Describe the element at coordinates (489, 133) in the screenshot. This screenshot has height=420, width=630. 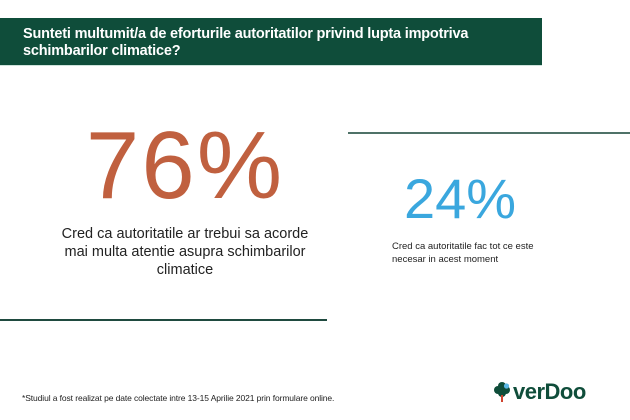
I see `divider-top-right` at that location.